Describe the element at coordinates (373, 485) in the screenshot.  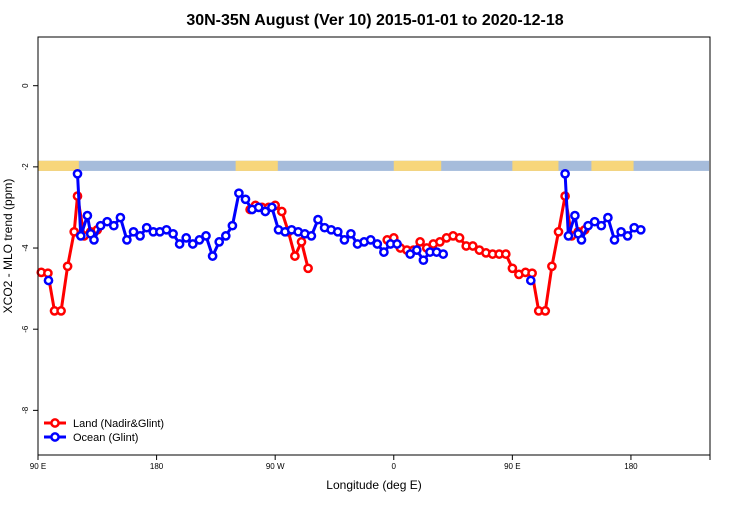
I see `x-axis-label: Longitude (deg E)` at that location.